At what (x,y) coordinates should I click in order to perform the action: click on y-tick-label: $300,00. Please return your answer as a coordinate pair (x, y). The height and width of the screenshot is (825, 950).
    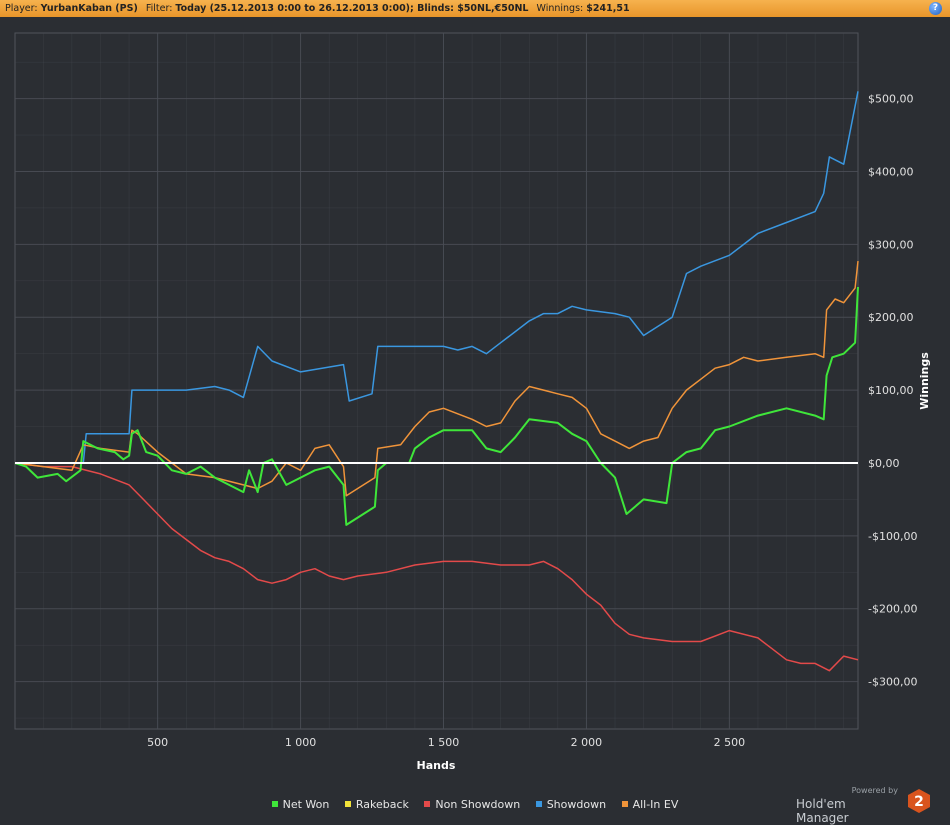
    Looking at the image, I should click on (891, 244).